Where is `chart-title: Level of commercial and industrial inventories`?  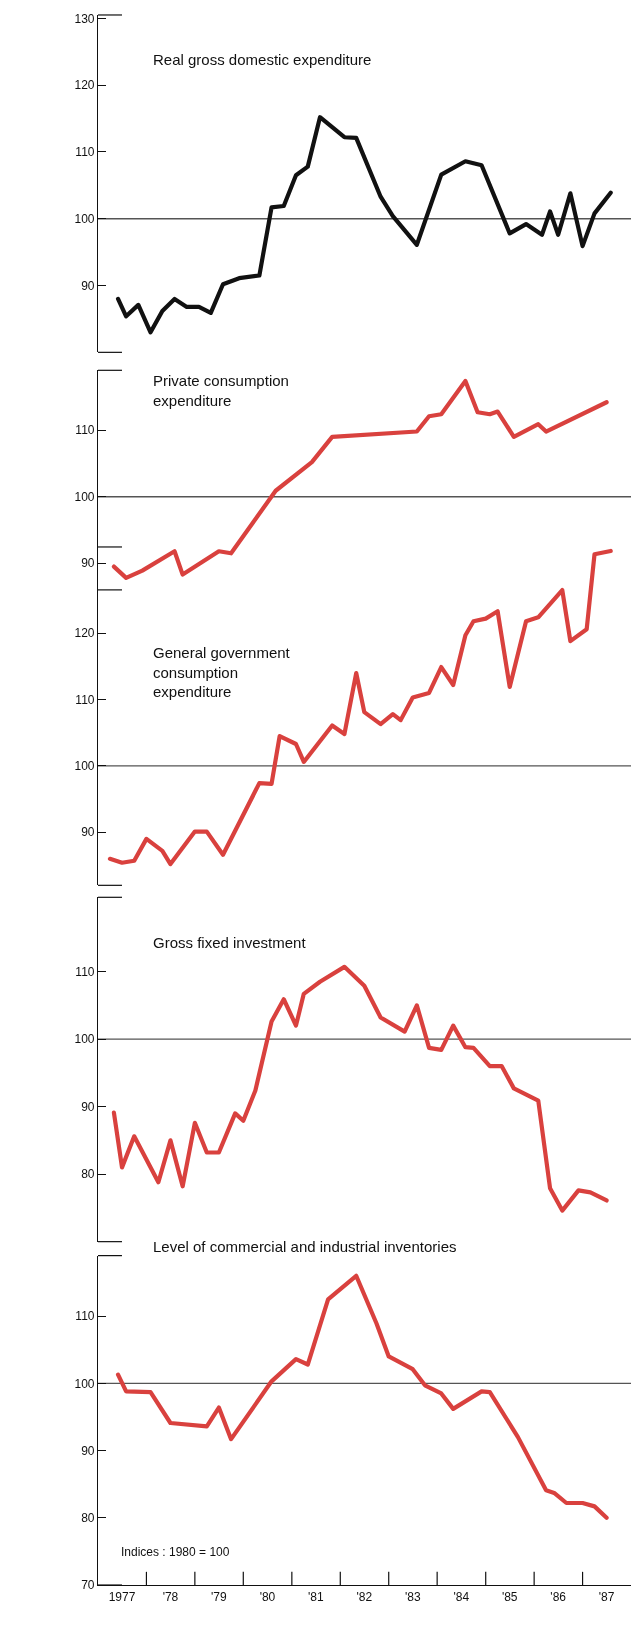 chart-title: Level of commercial and industrial inventories is located at coordinates (305, 1246).